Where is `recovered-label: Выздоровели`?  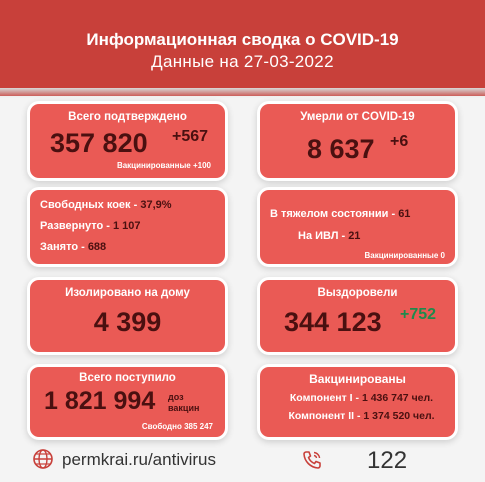
recovered-label: Выздоровели is located at coordinates (357, 293).